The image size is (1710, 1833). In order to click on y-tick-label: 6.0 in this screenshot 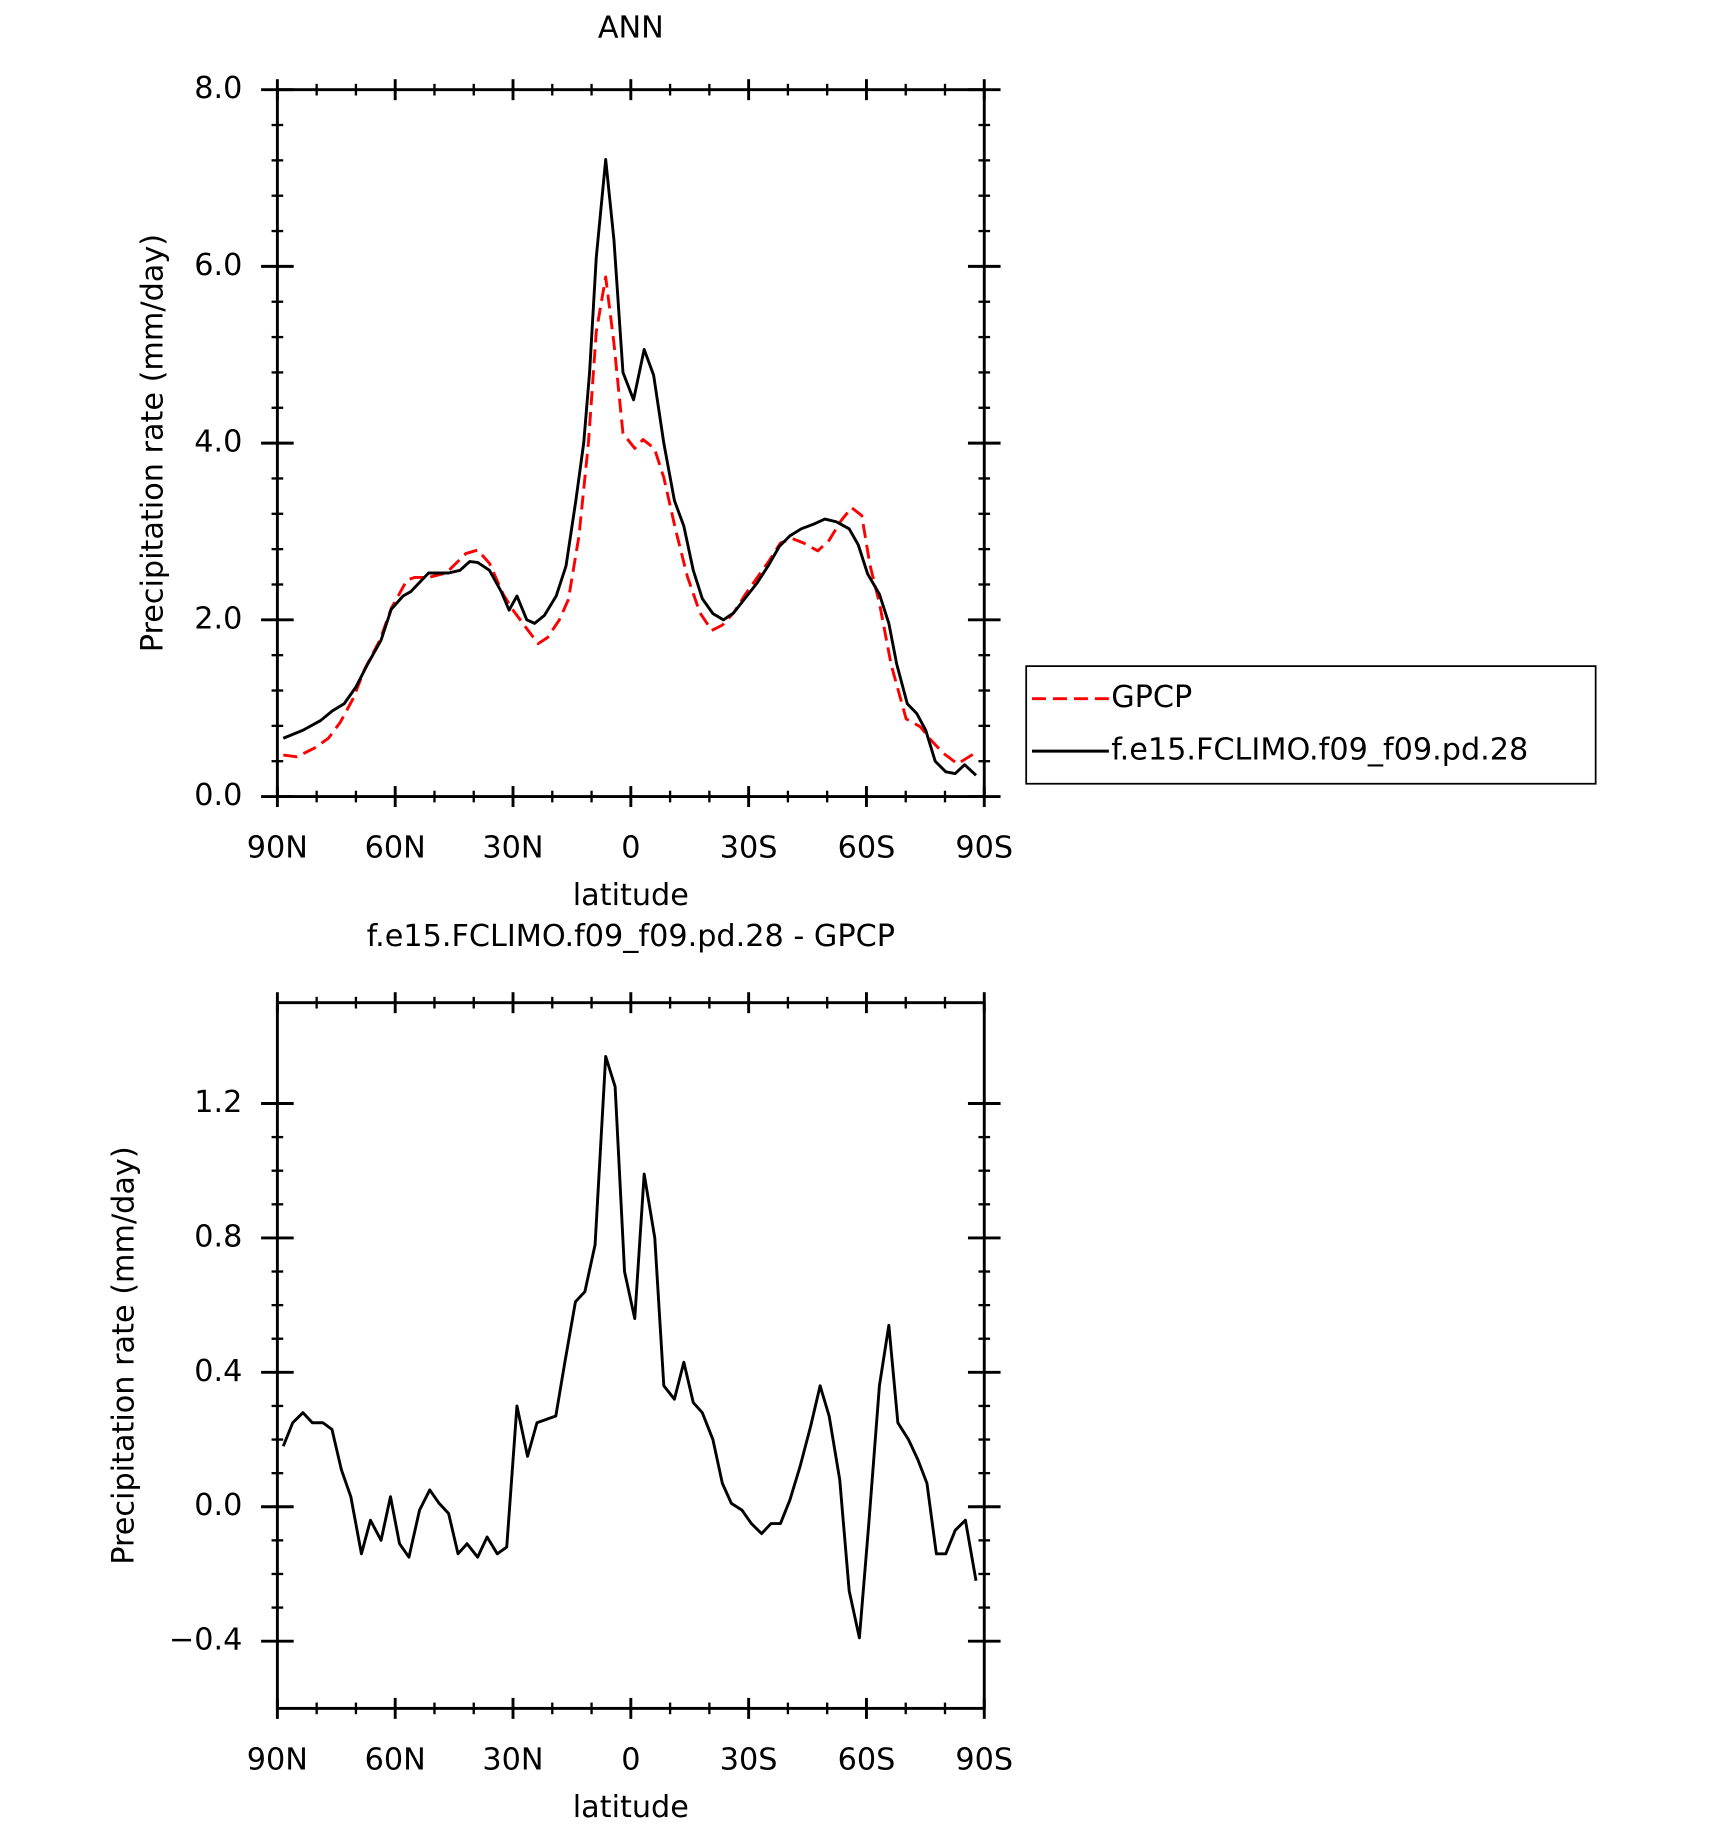, I will do `click(218, 265)`.